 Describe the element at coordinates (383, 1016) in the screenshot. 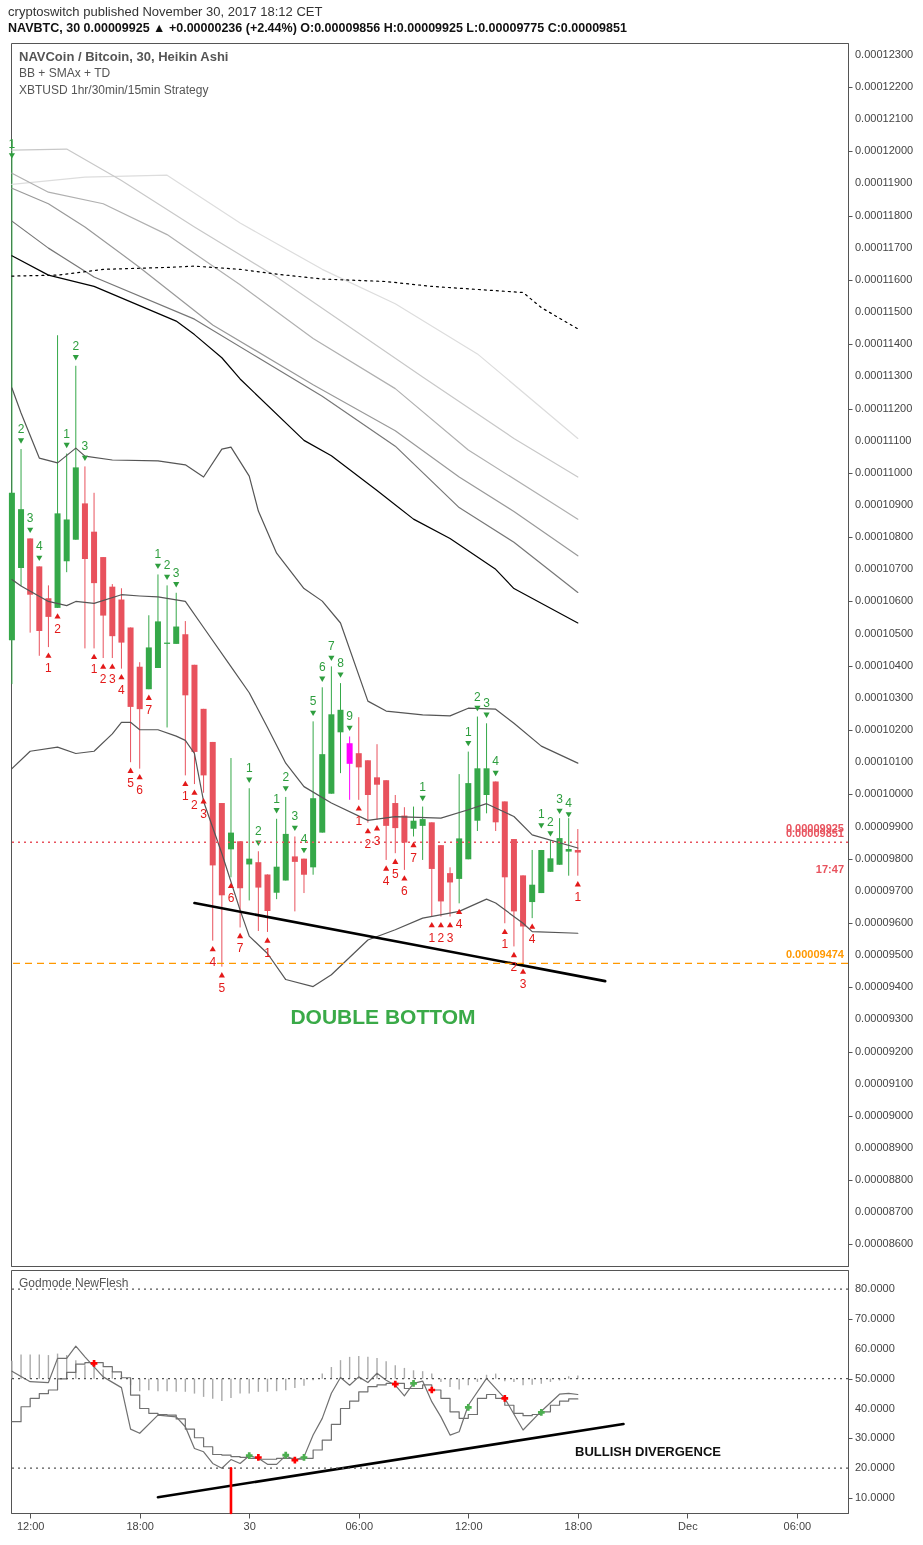

I see `annotation: DOUBLE BOTTOM` at that location.